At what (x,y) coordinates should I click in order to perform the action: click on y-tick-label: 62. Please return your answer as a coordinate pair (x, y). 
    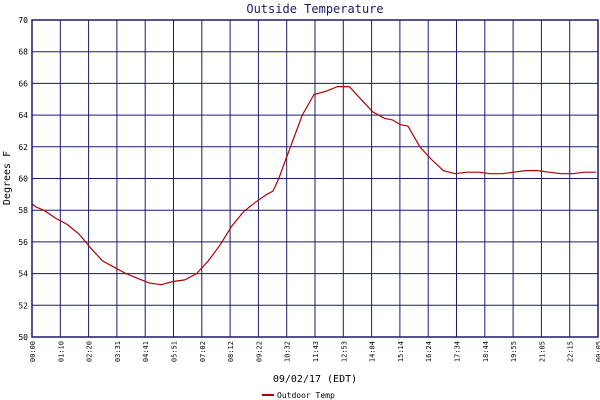
    Looking at the image, I should click on (23, 147).